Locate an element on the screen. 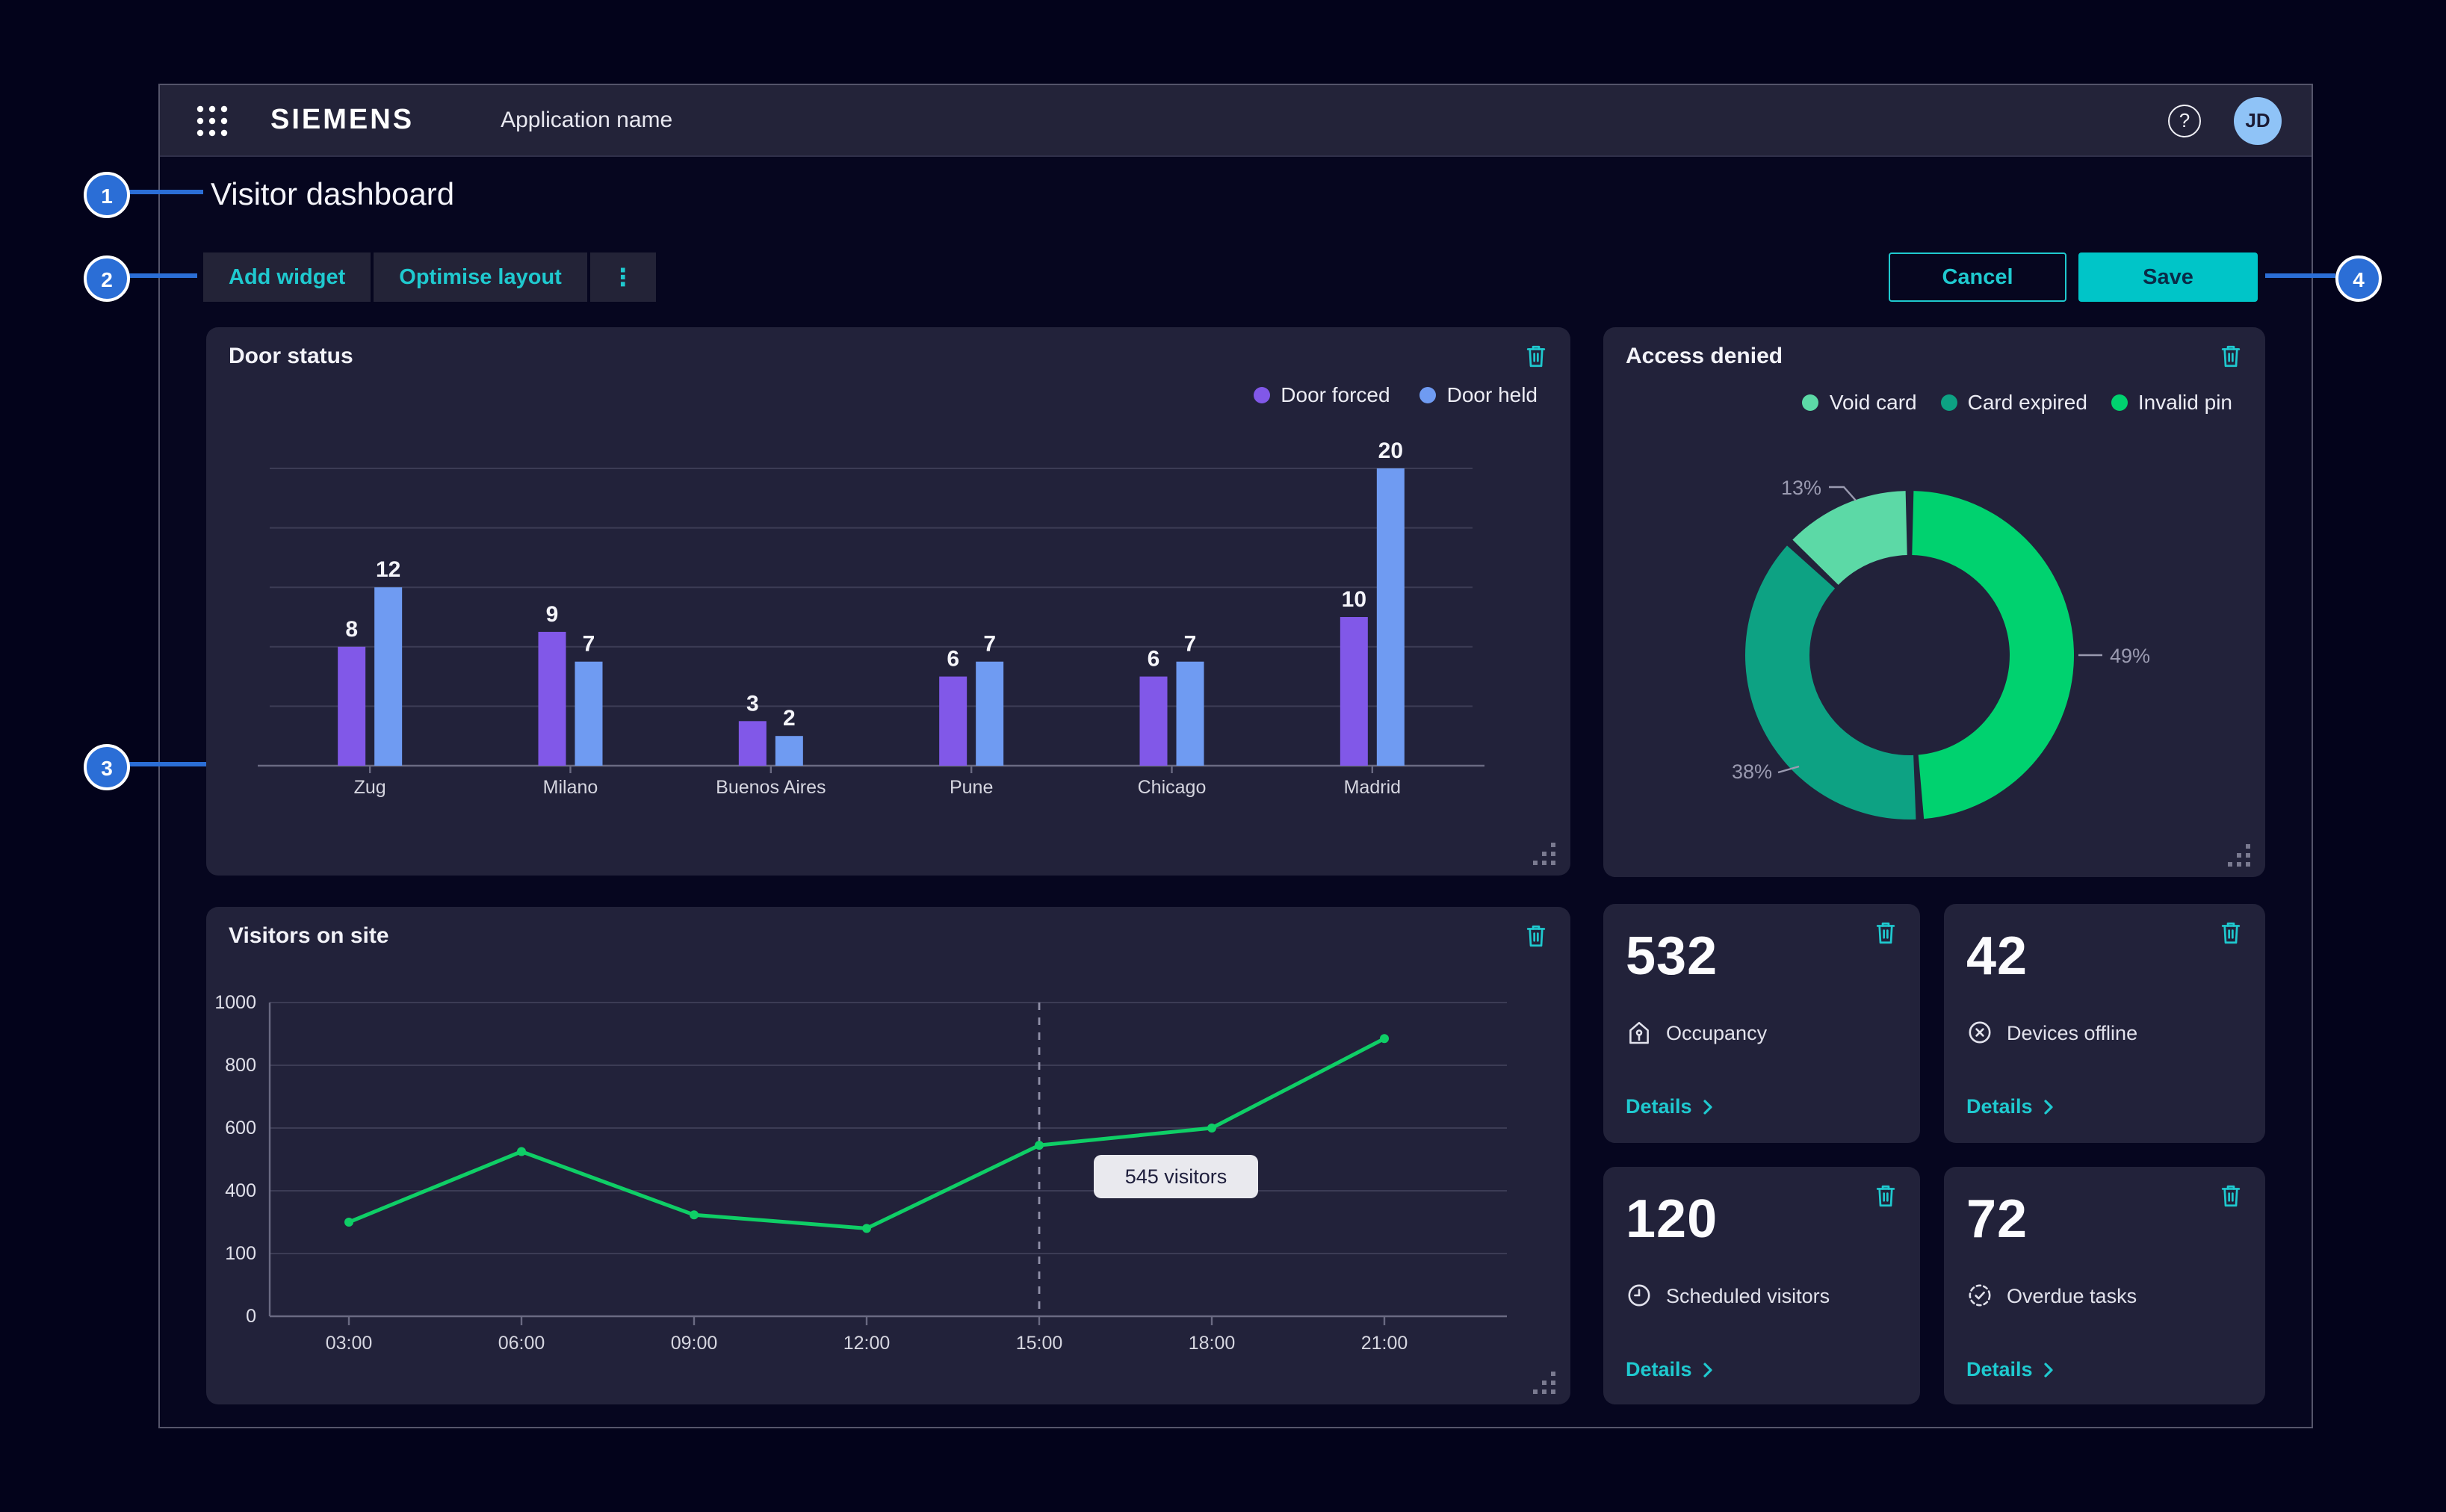 This screenshot has height=1512, width=2446. edit-actions: Cancel Save is located at coordinates (2073, 277).